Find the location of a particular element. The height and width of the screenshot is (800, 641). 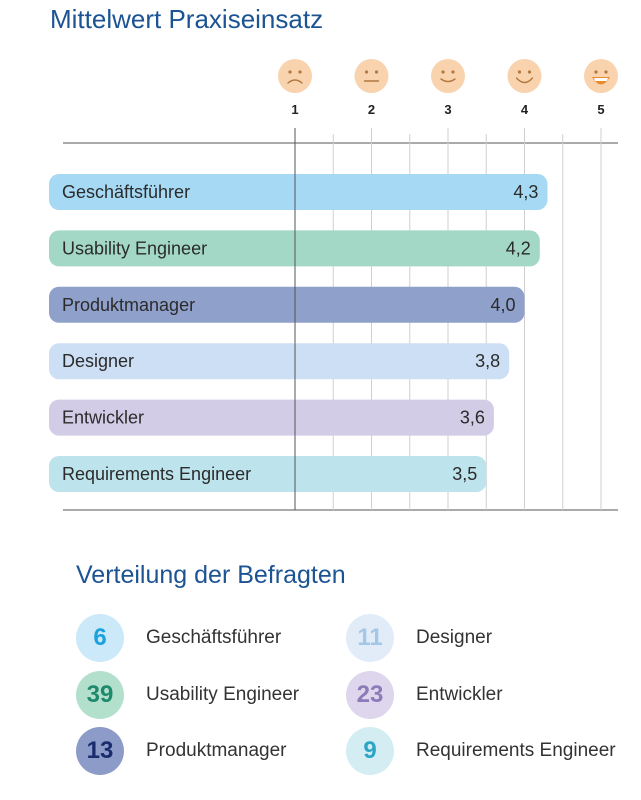

value-label: 4,3 is located at coordinates (525, 192).